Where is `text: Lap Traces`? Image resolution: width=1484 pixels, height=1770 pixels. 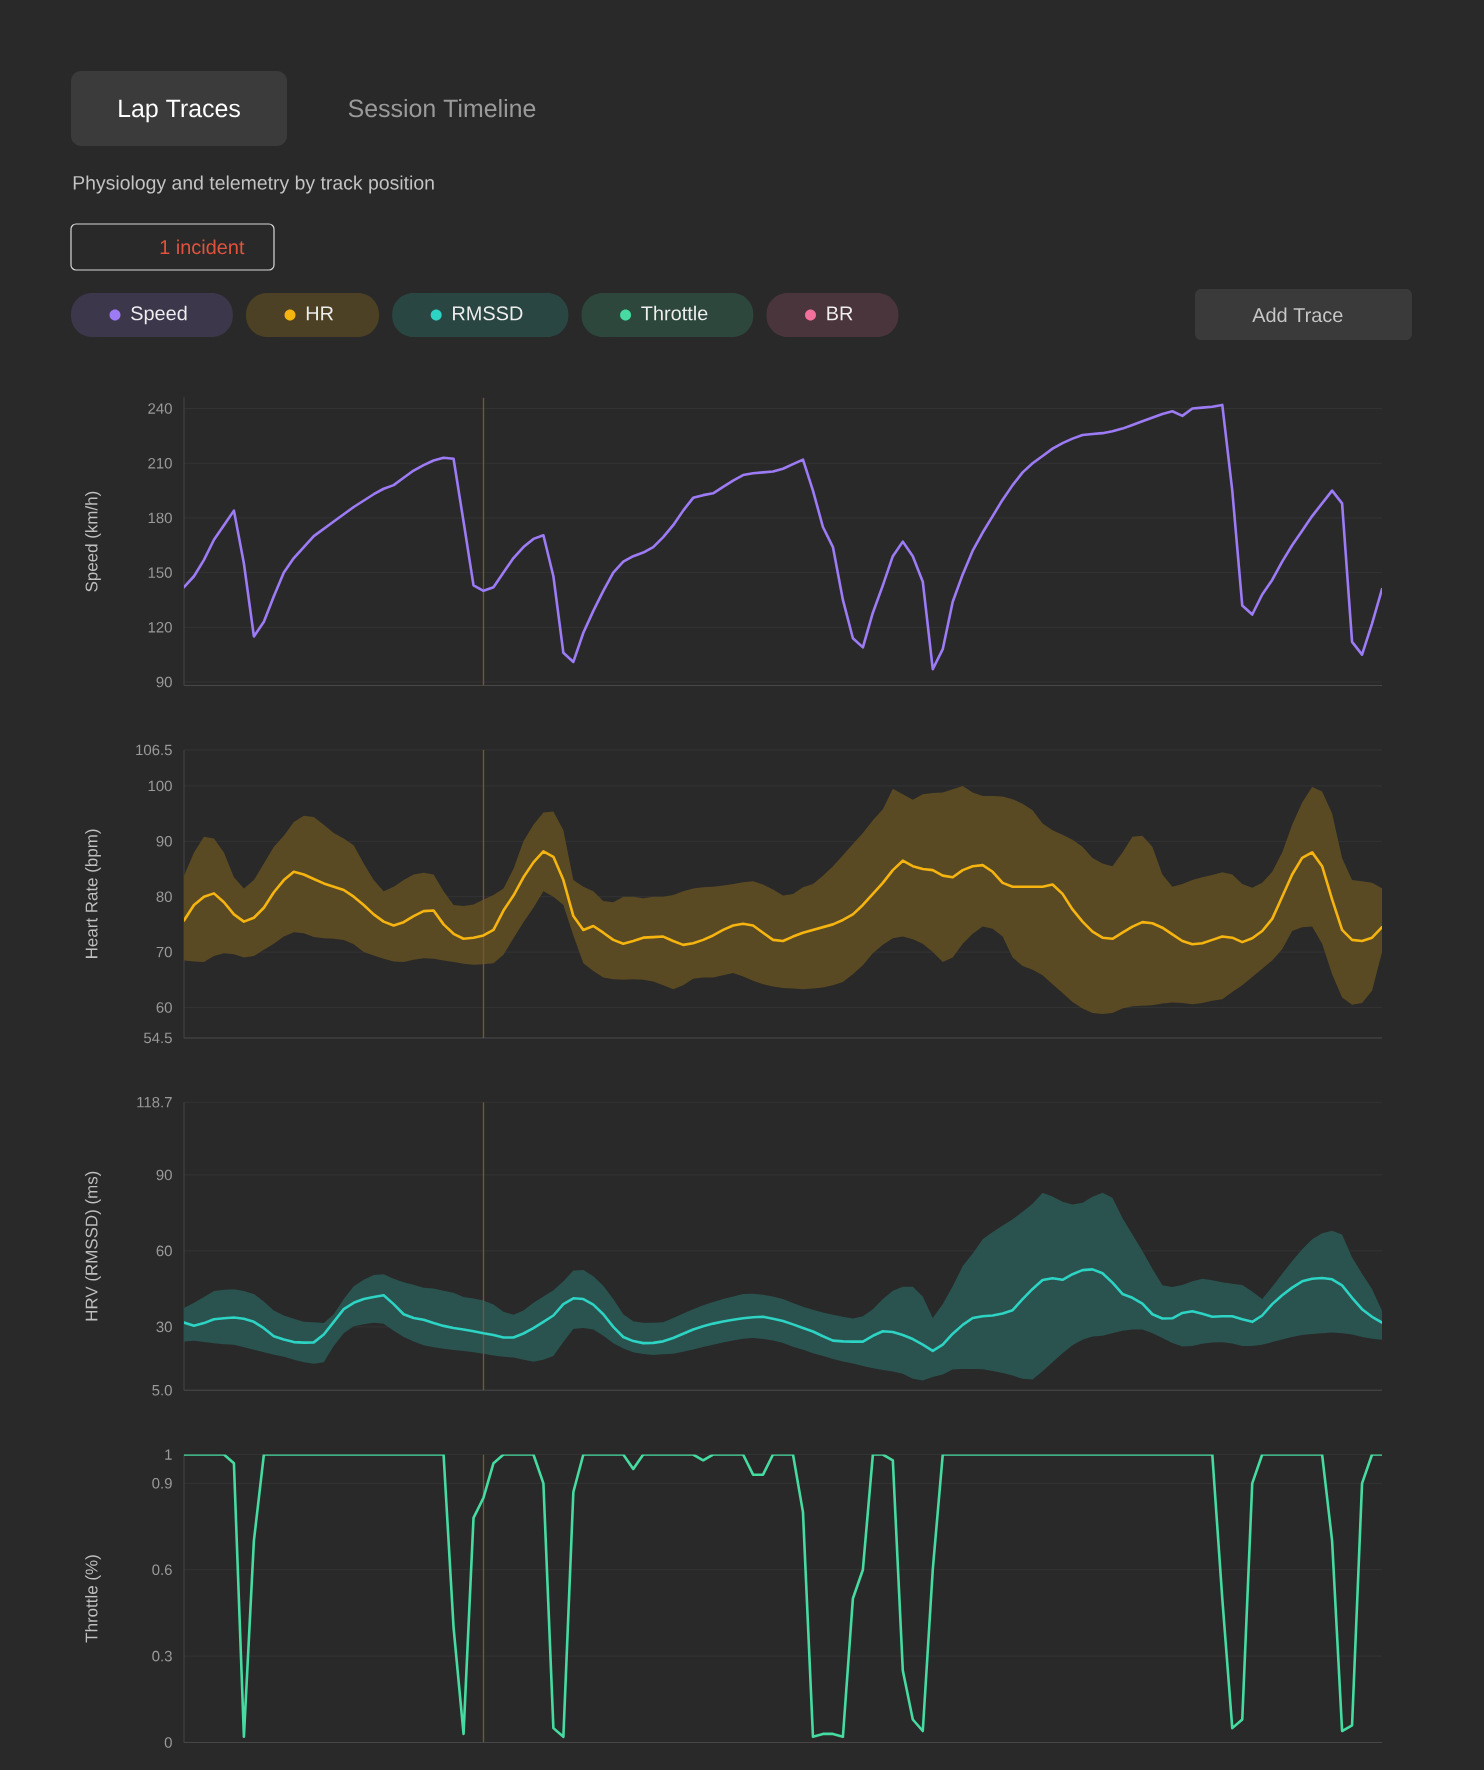
text: Lap Traces is located at coordinates (179, 111).